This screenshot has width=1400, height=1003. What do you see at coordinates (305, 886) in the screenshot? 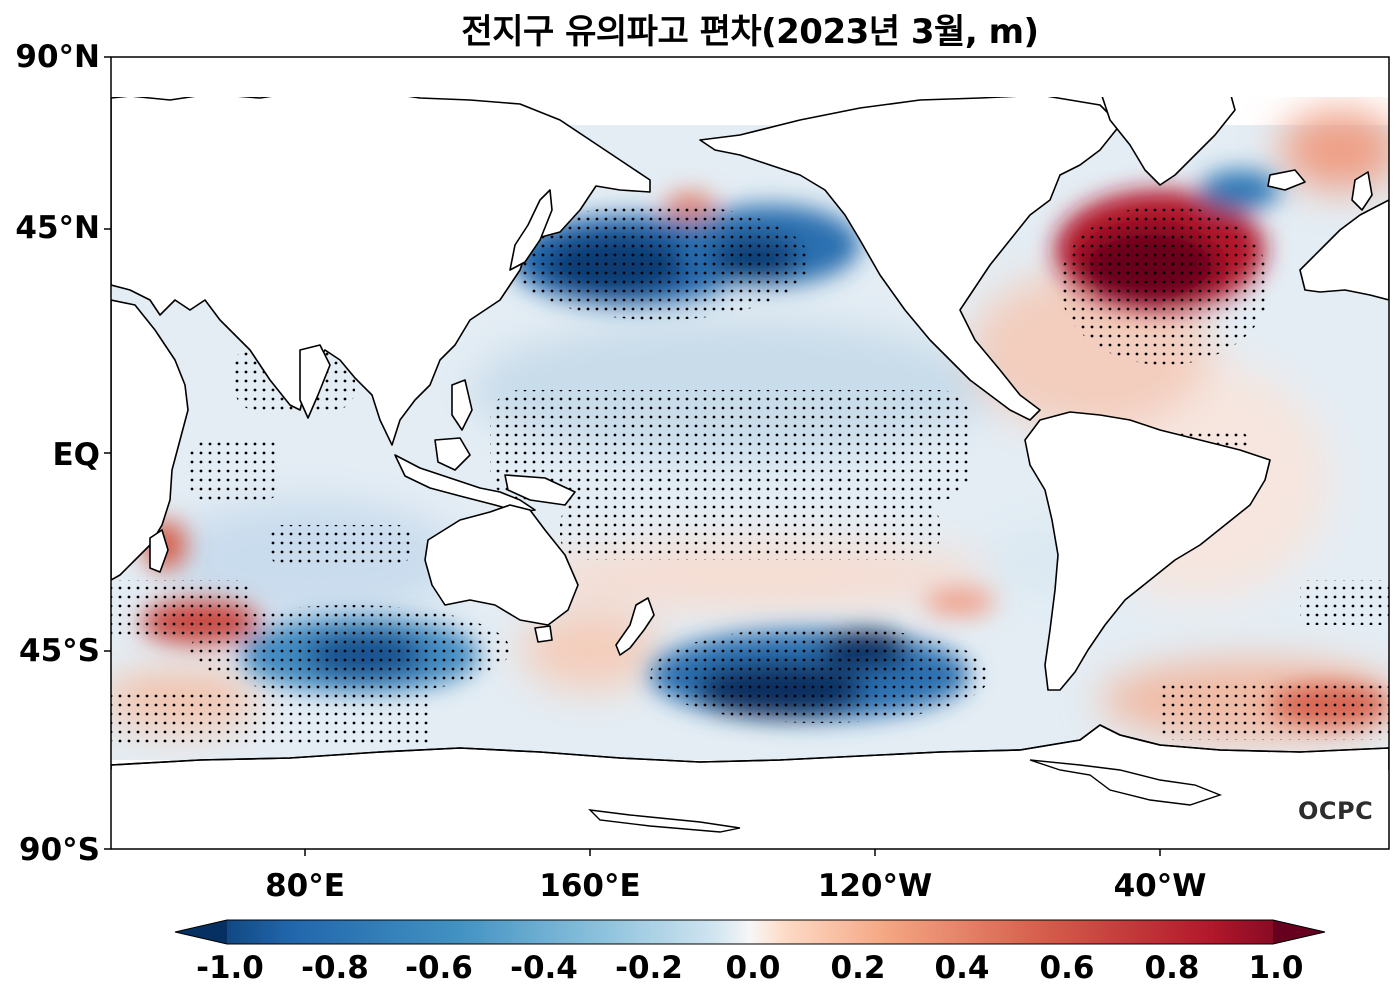
I see `lon-label-80e: 80°E` at bounding box center [305, 886].